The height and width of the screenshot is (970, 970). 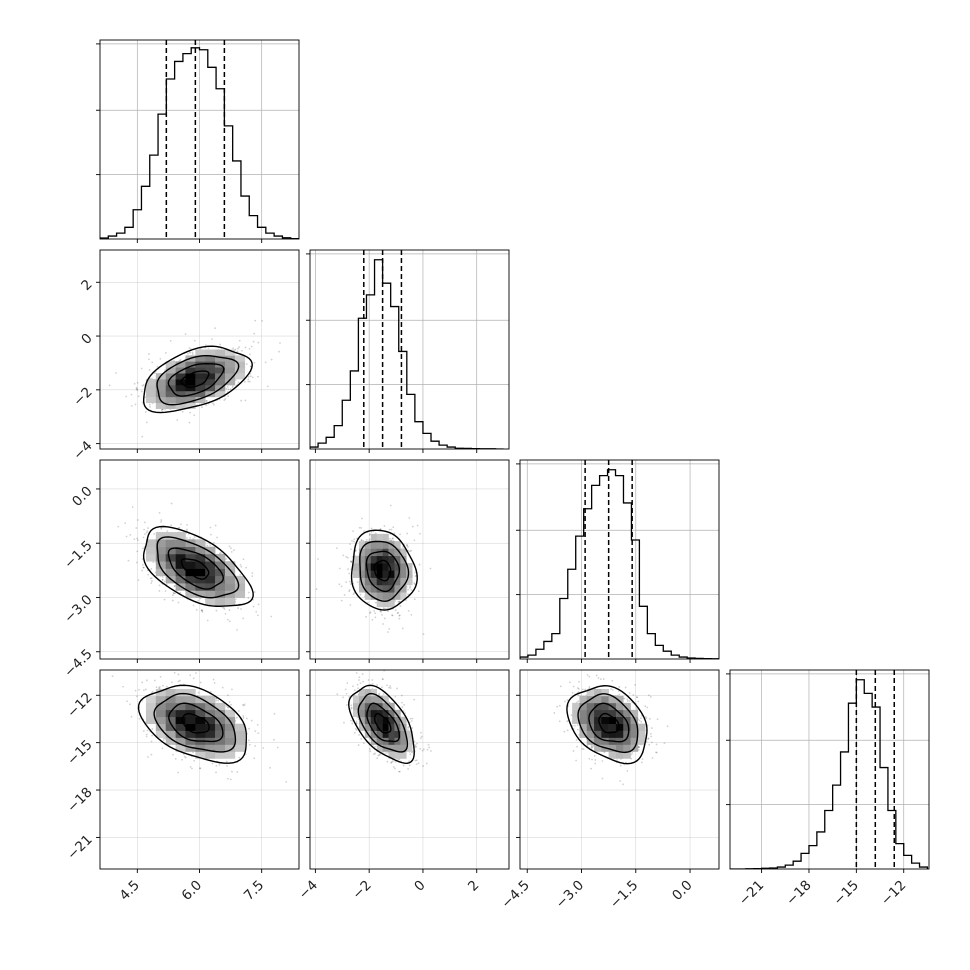 I want to click on x-tick-label: 4.5, so click(x=129, y=890).